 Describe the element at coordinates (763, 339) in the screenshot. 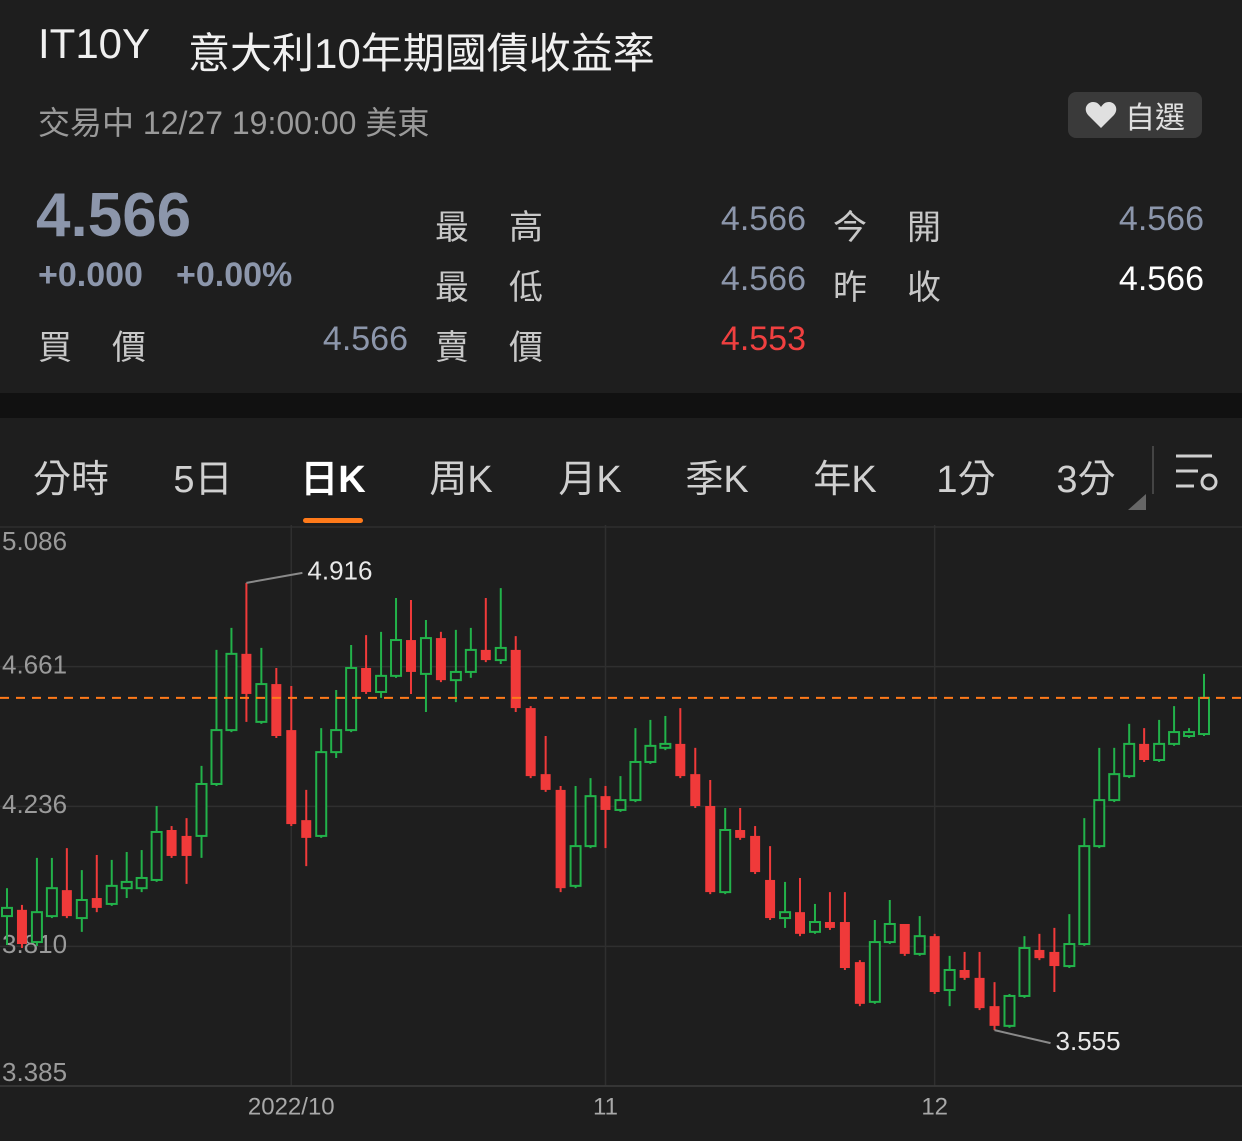

I see `stat-value: 4.553` at that location.